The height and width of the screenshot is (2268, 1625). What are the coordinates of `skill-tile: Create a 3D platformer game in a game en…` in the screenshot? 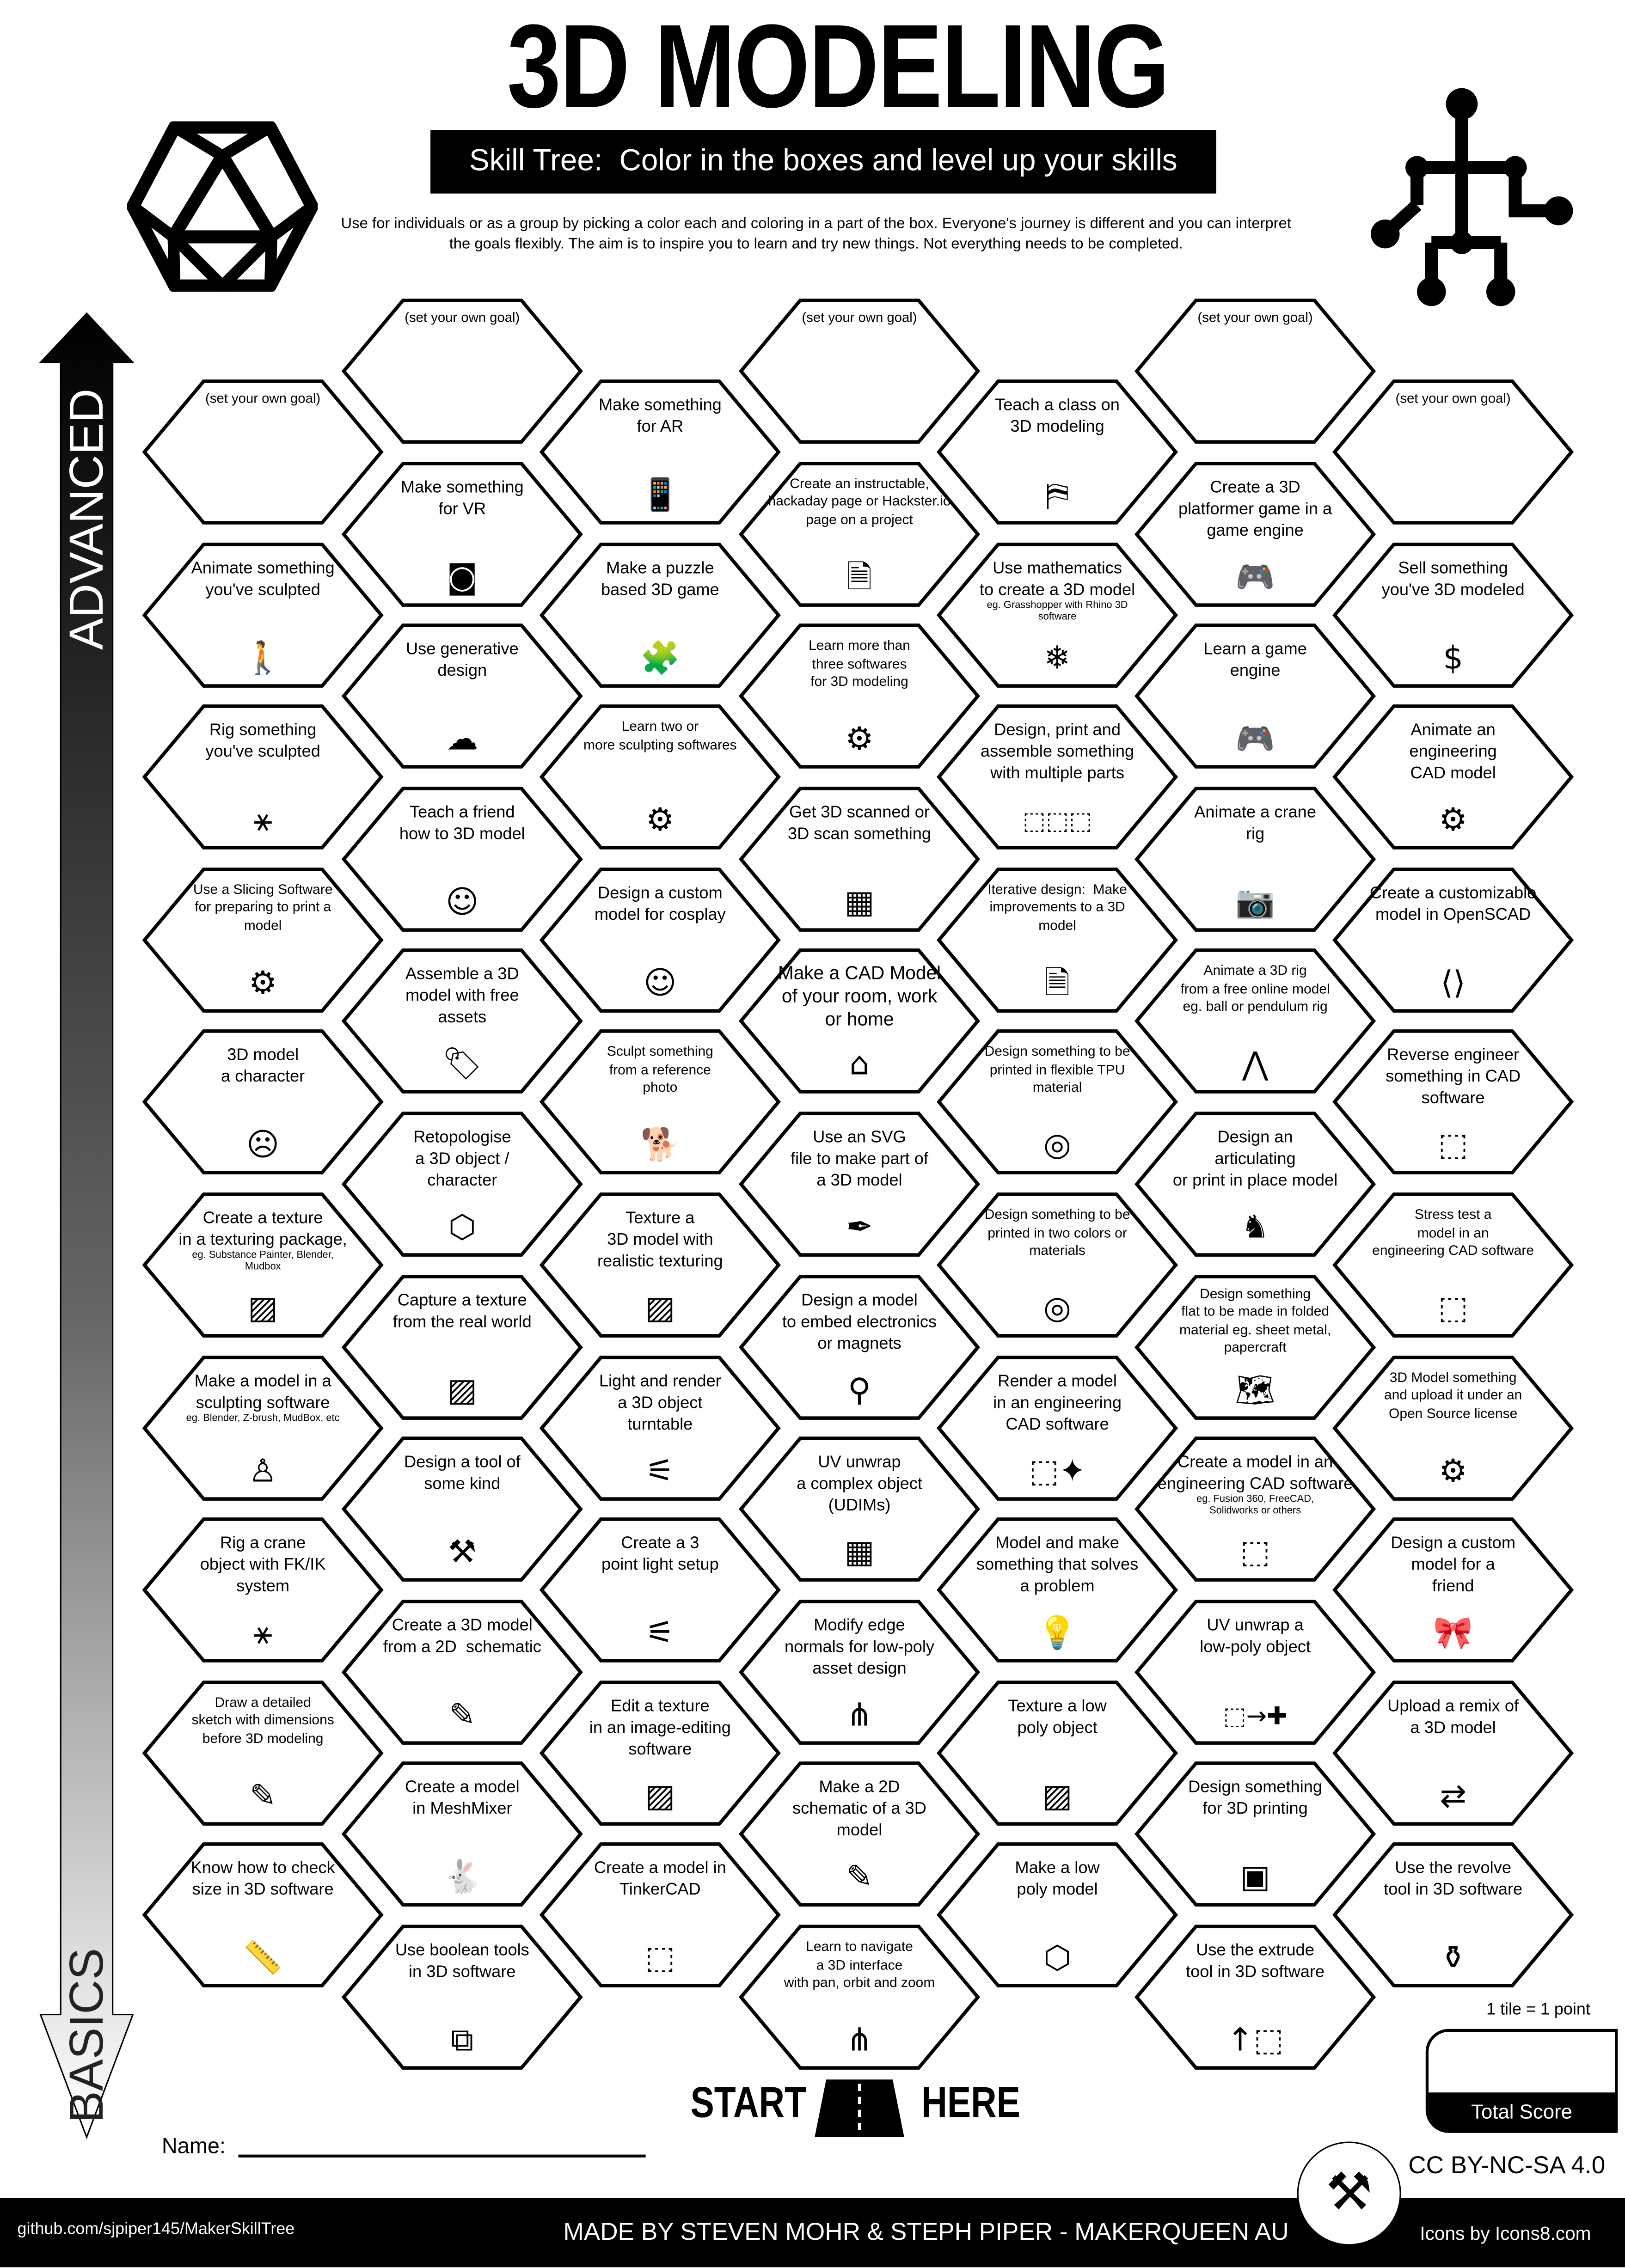 It's located at (1255, 534).